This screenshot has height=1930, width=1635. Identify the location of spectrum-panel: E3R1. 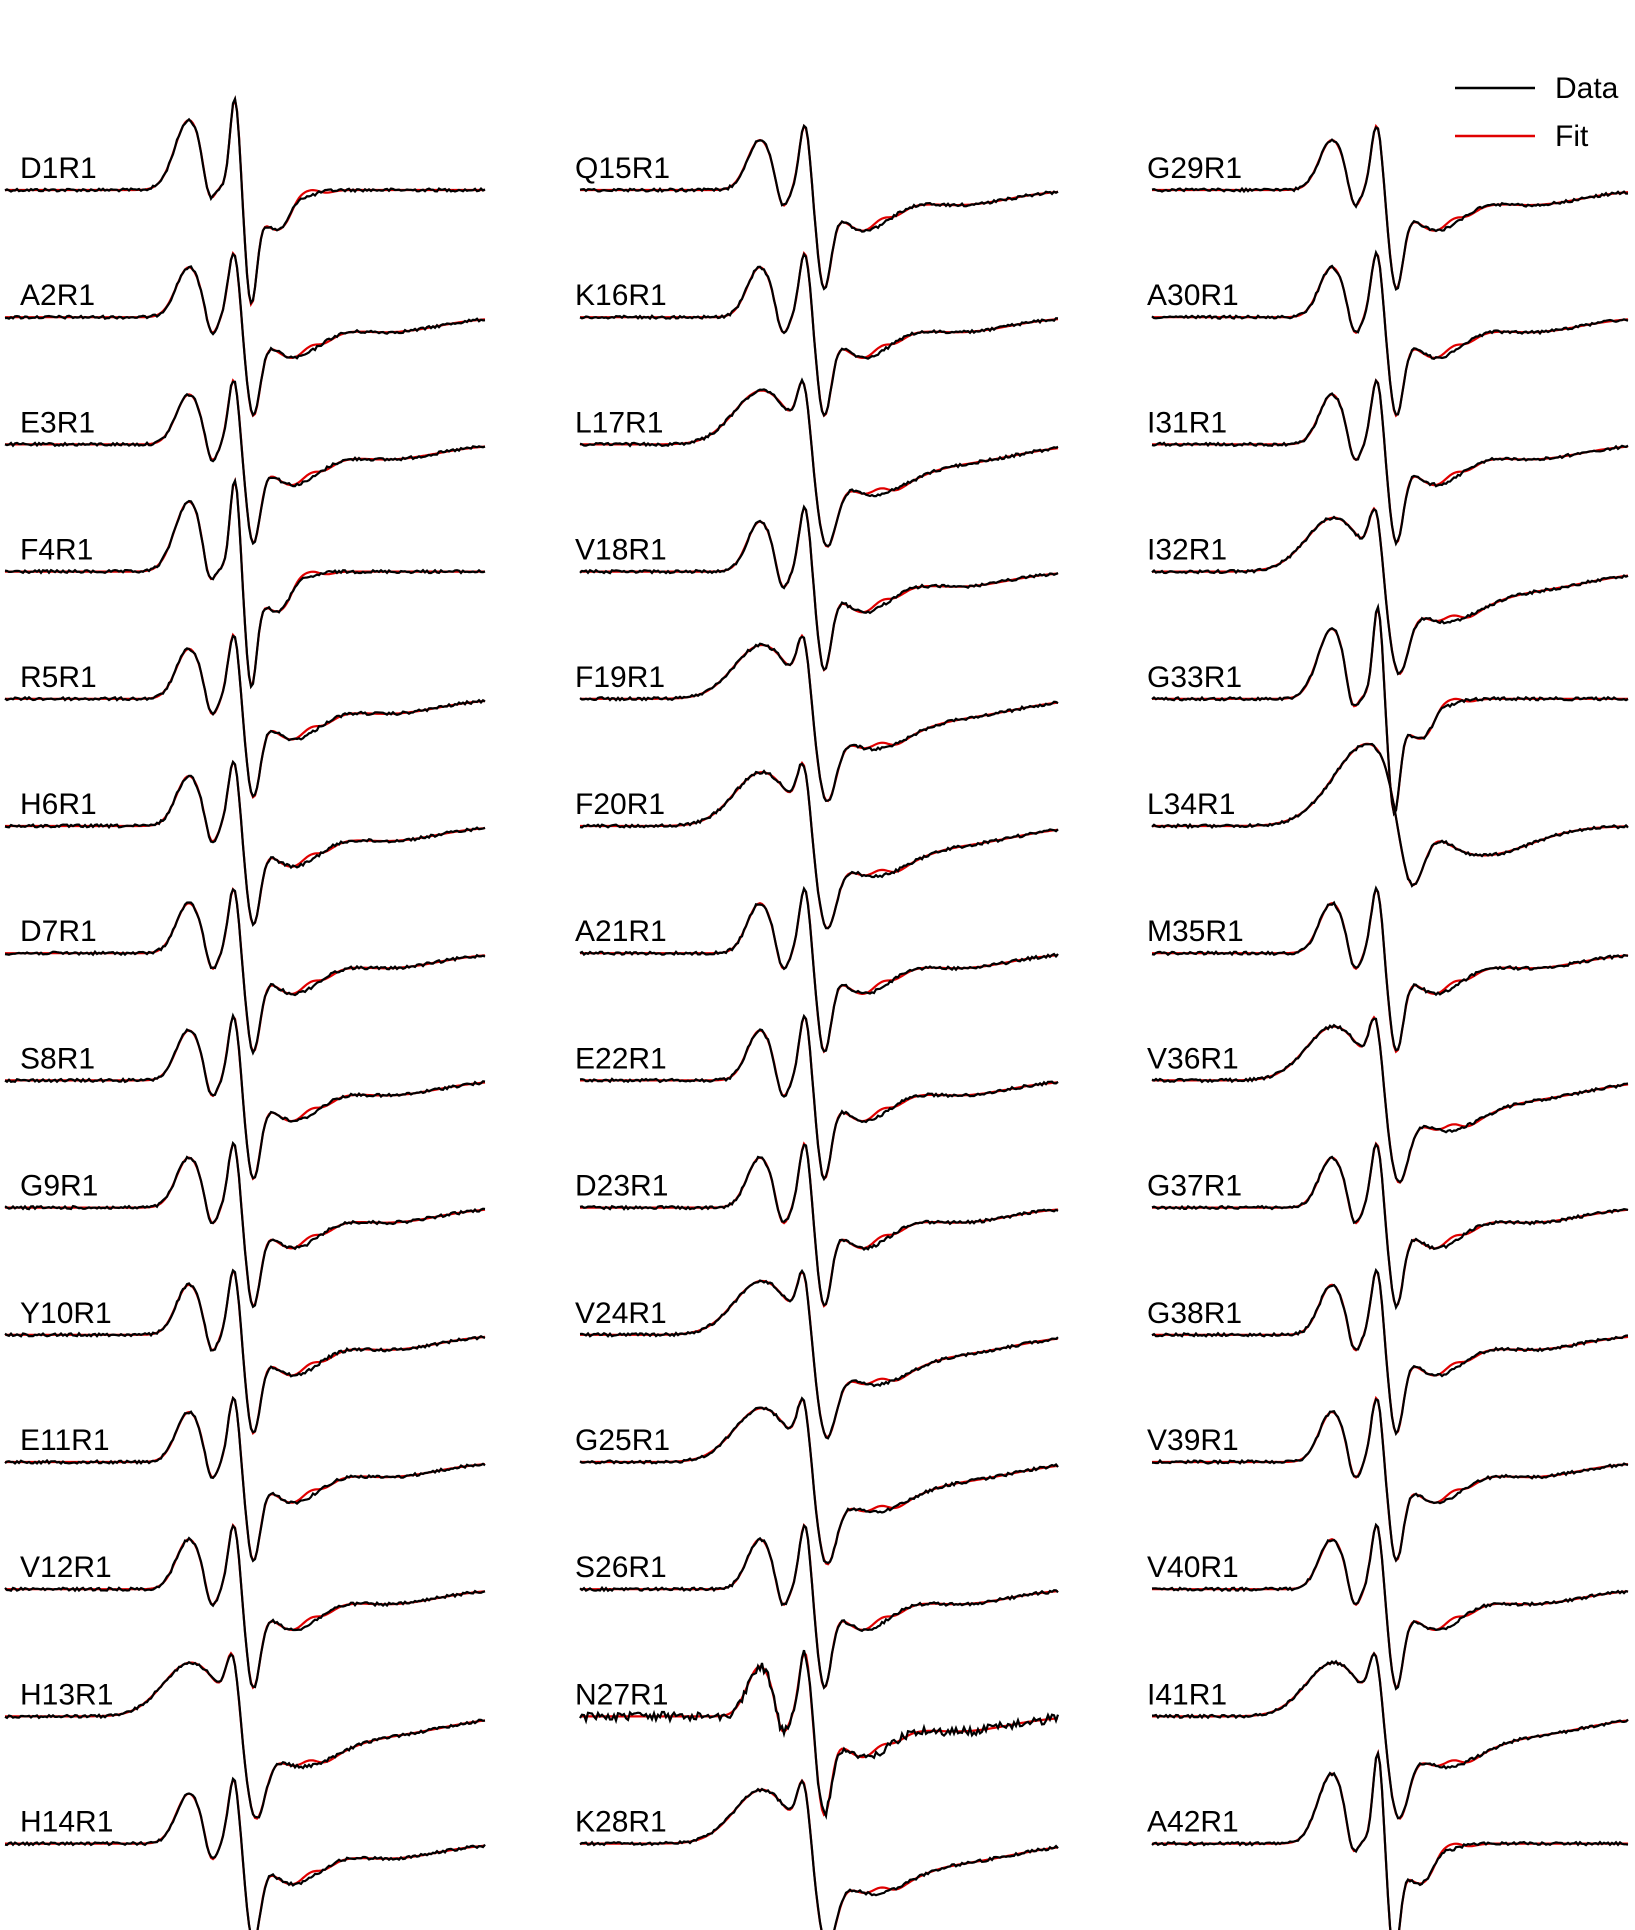
(245, 462).